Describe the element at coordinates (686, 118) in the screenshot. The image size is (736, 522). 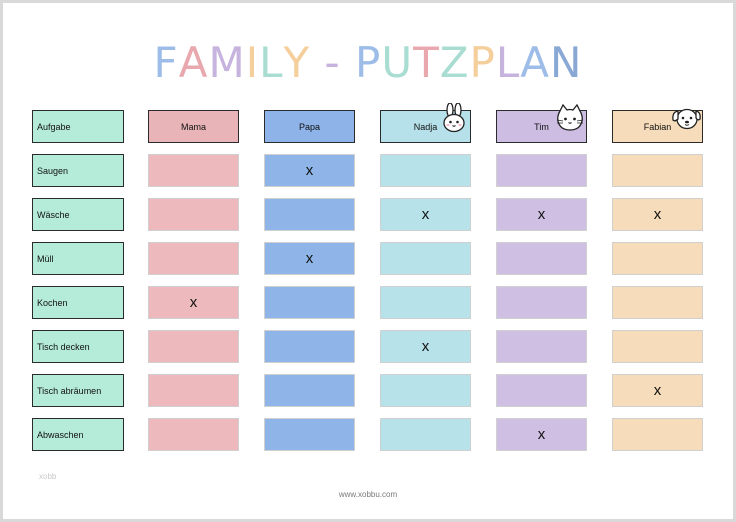
I see `dog-icon` at that location.